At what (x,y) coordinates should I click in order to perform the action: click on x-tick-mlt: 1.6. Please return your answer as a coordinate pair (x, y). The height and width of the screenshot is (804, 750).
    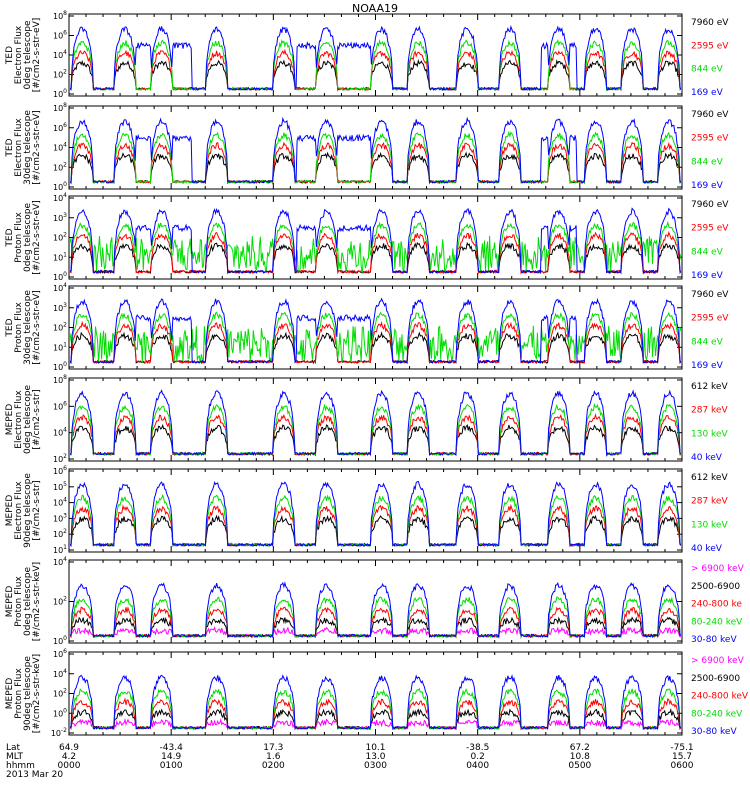
    Looking at the image, I should click on (273, 757).